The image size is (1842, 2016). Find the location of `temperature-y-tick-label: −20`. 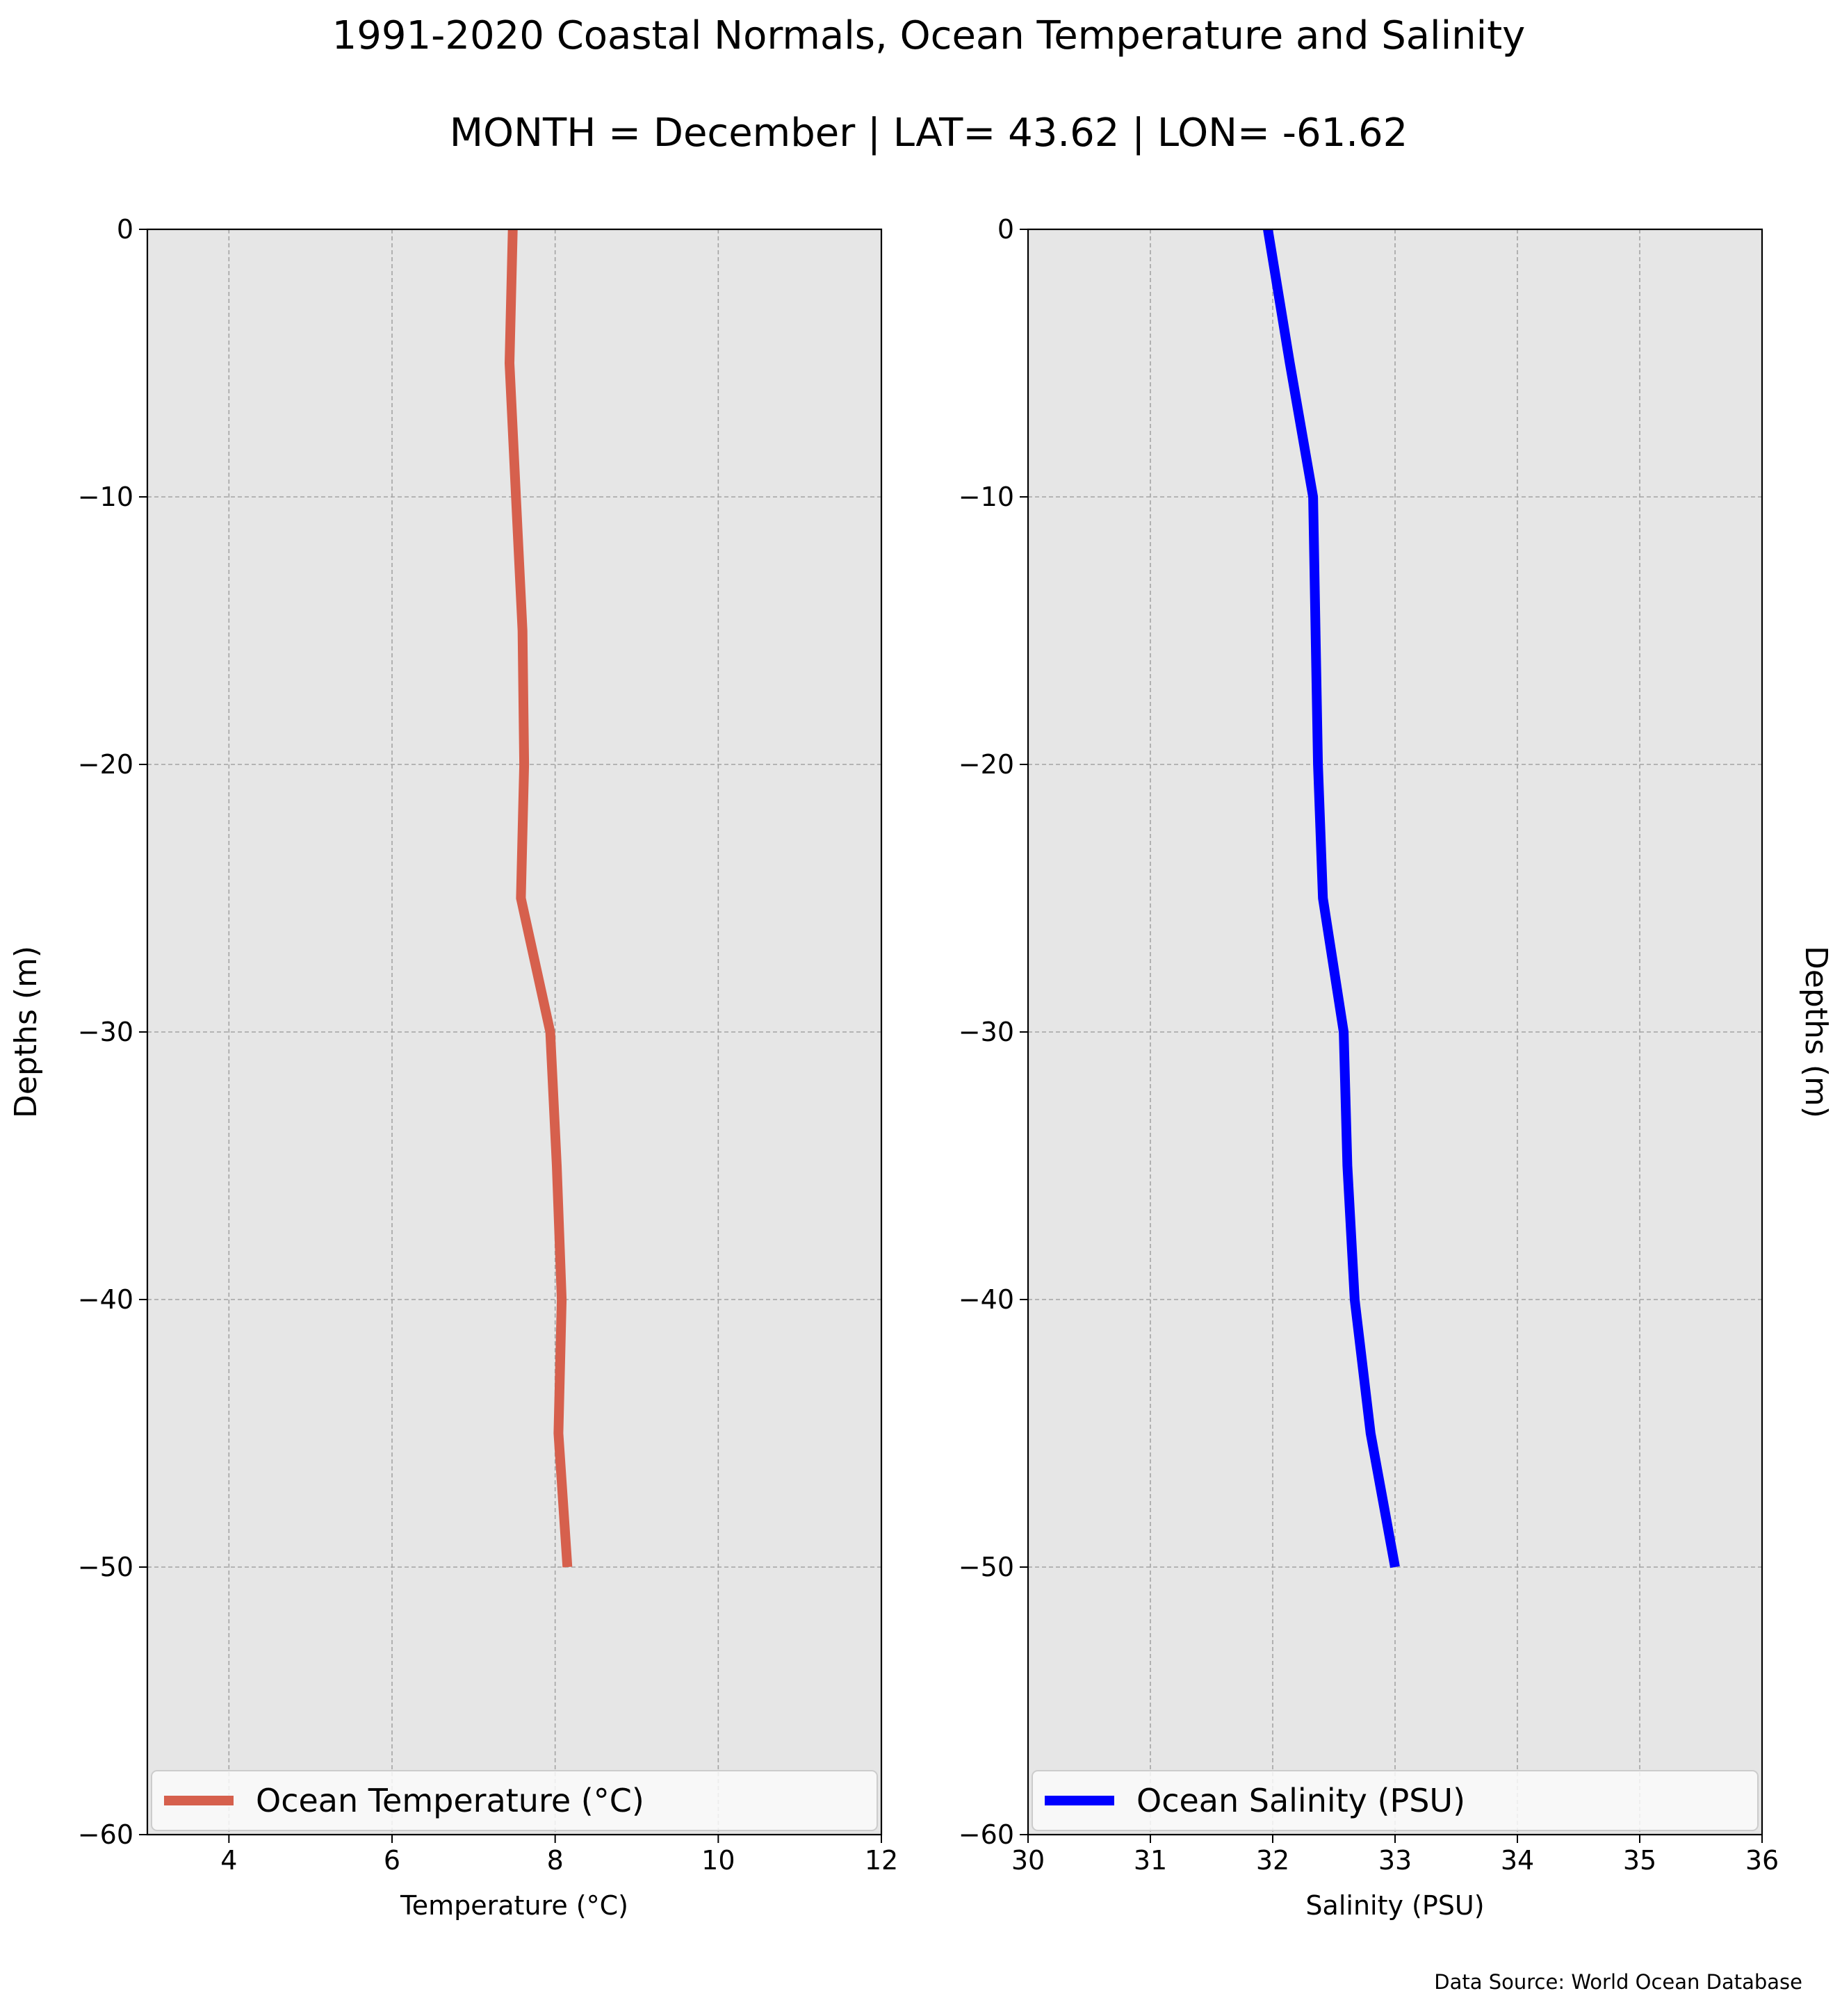

temperature-y-tick-label: −20 is located at coordinates (105, 765).